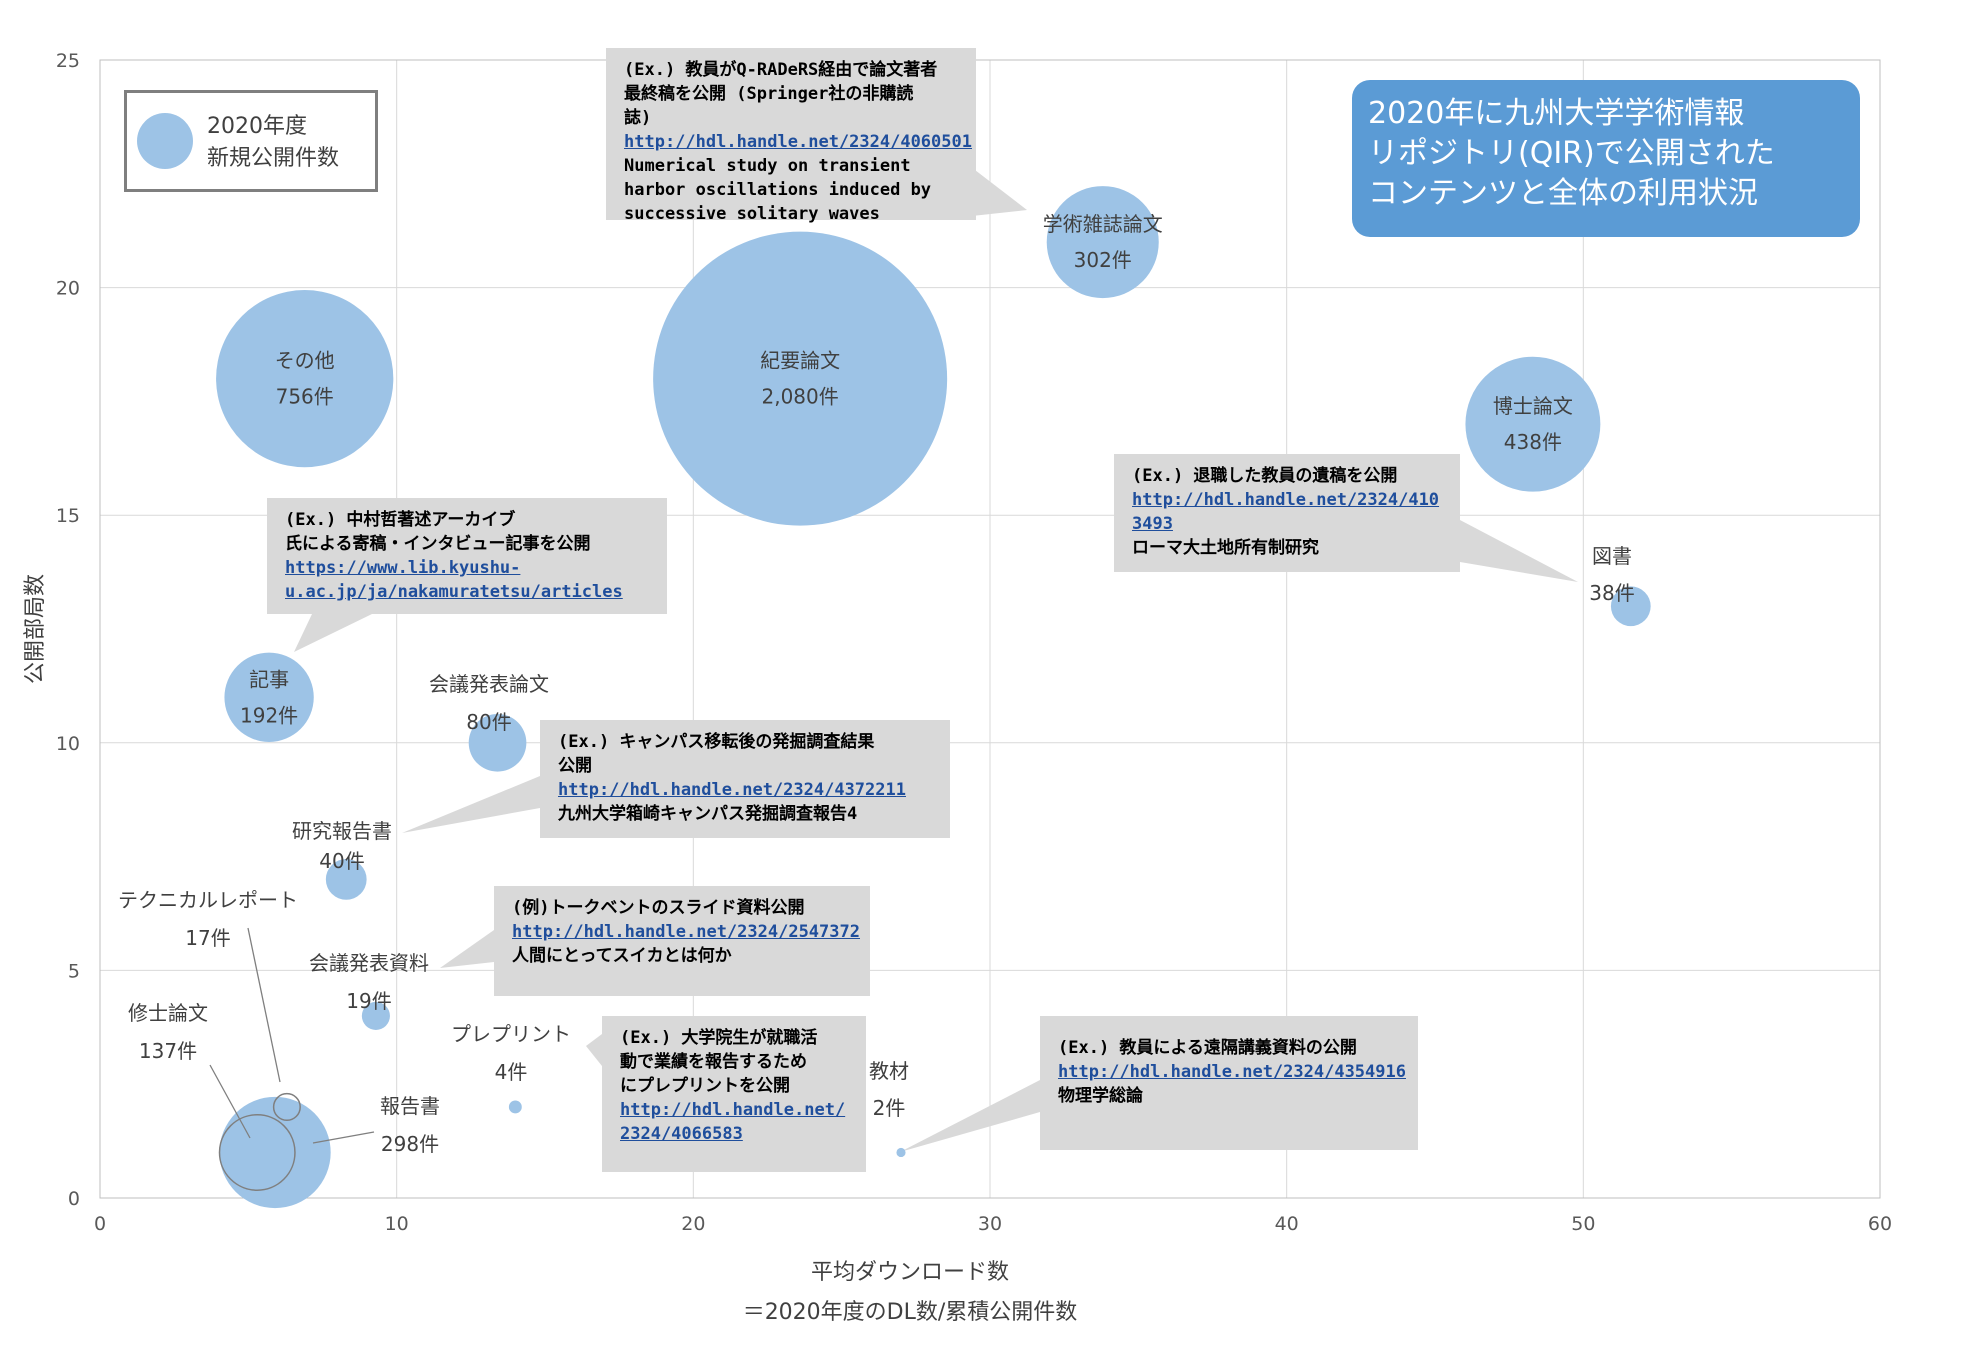 This screenshot has height=1346, width=1984. Describe the element at coordinates (638, 118) in the screenshot. I see `callout-text: 誌)` at that location.